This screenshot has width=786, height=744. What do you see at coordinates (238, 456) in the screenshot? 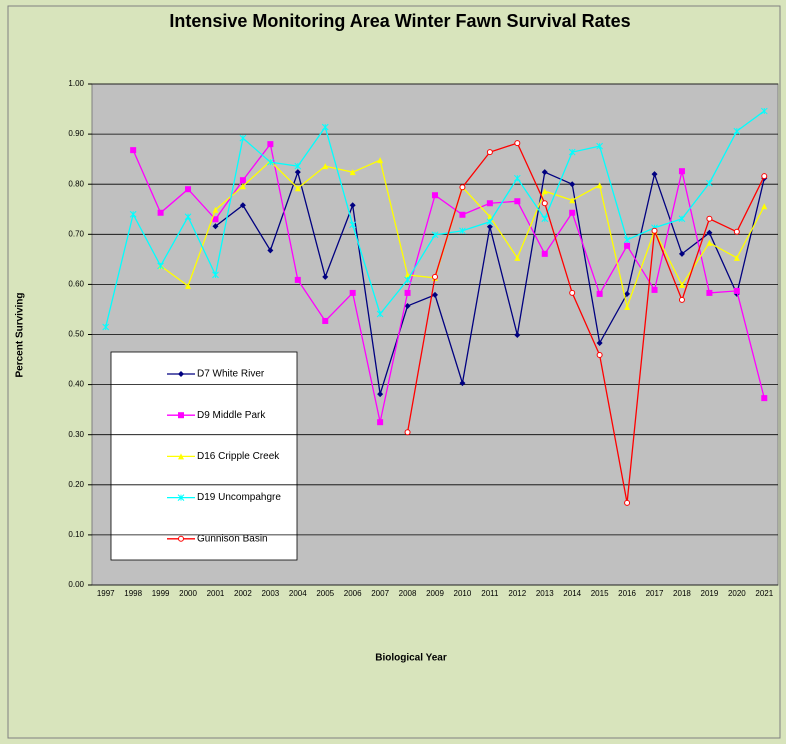
I see `legend-label: D16 Cripple Creek` at bounding box center [238, 456].